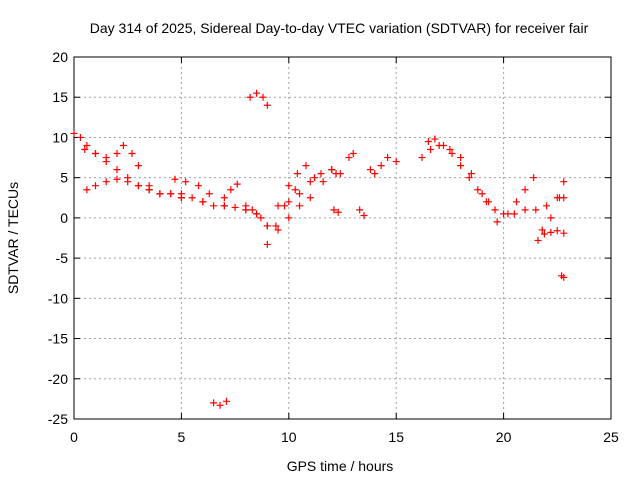 The width and height of the screenshot is (640, 480). I want to click on y-tick-label: -10, so click(58, 298).